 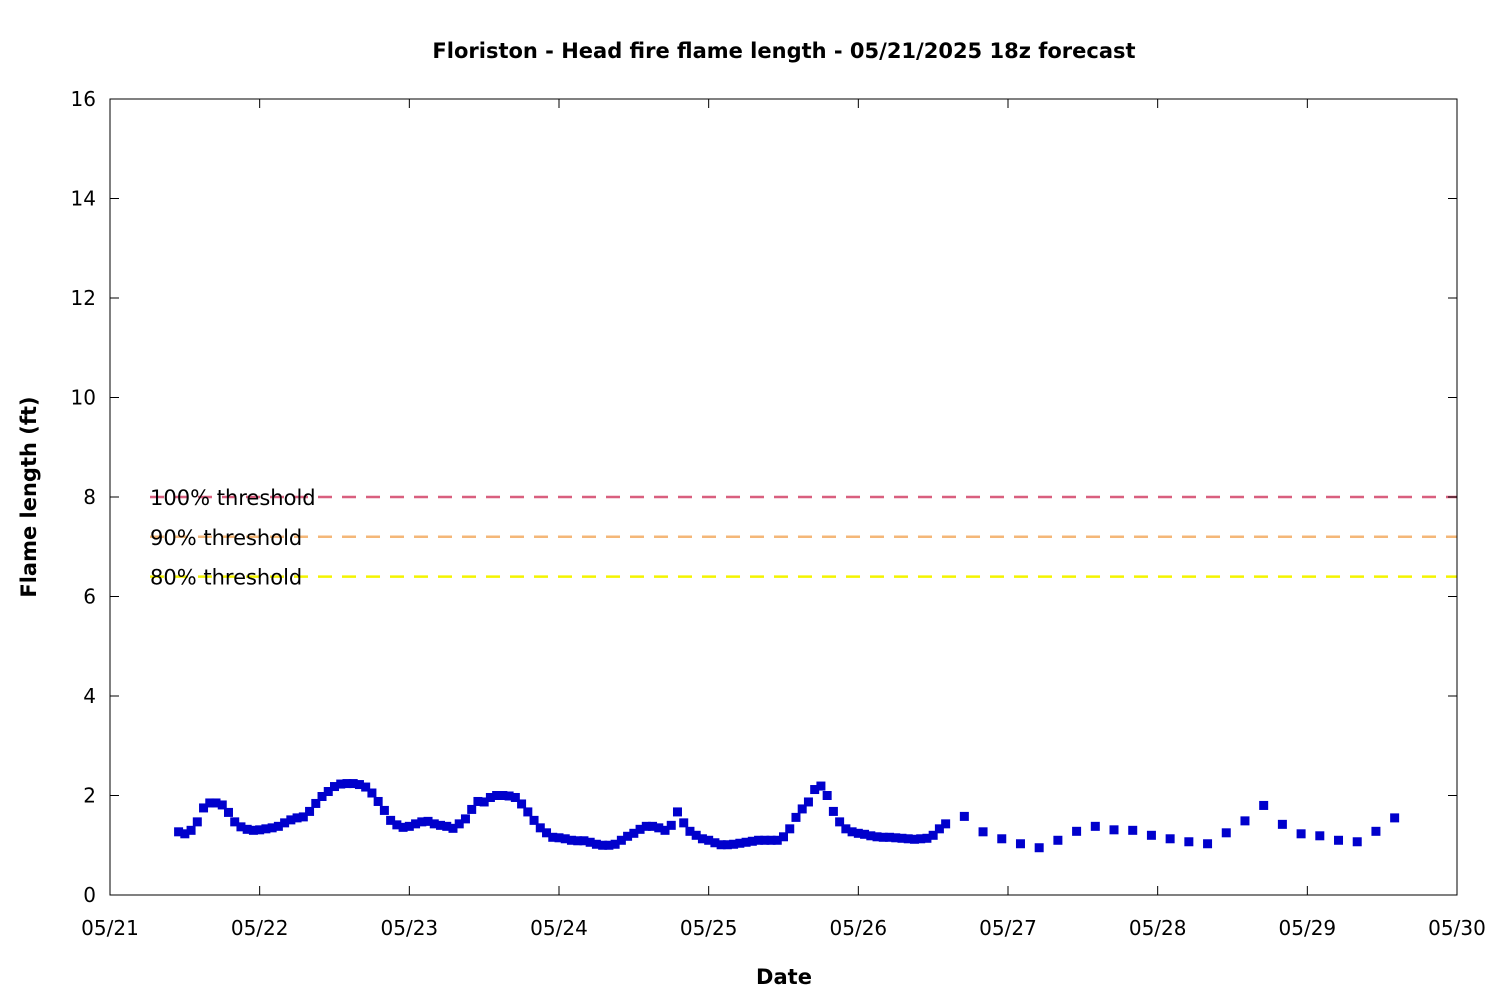 What do you see at coordinates (83, 398) in the screenshot?
I see `y-tick-label: 10` at bounding box center [83, 398].